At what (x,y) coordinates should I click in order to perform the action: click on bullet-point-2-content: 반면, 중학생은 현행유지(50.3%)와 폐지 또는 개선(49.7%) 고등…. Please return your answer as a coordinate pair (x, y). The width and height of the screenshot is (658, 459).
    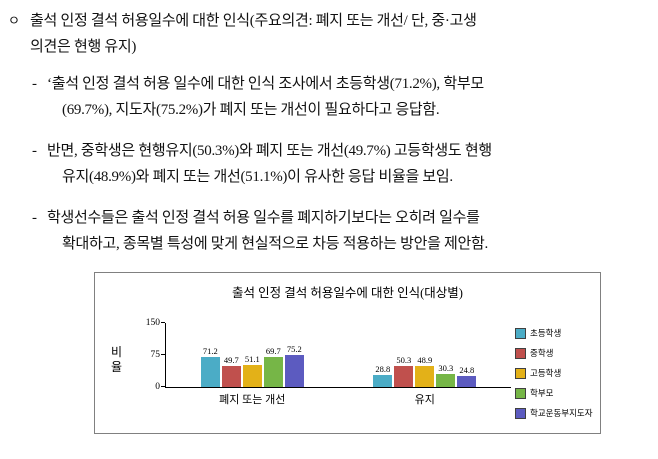
    Looking at the image, I should click on (348, 164).